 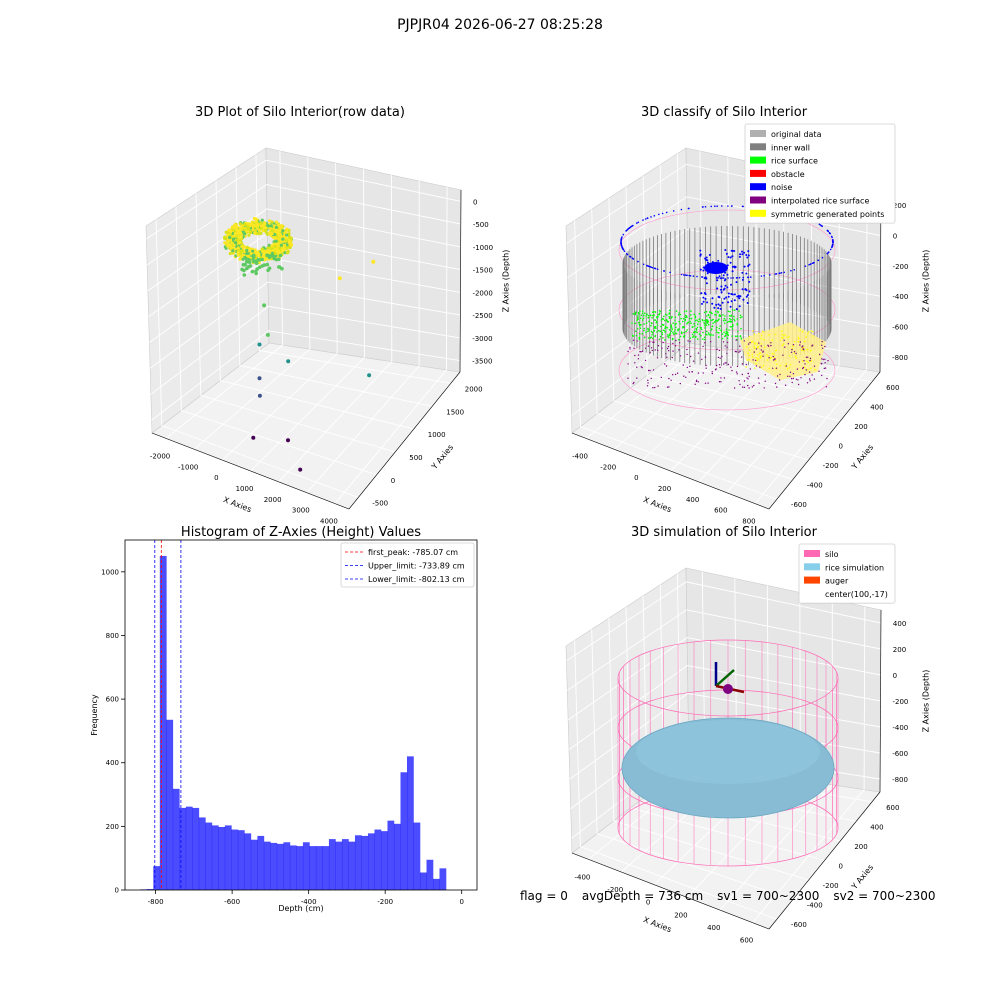 I want to click on grid-y, so click(x=295, y=323).